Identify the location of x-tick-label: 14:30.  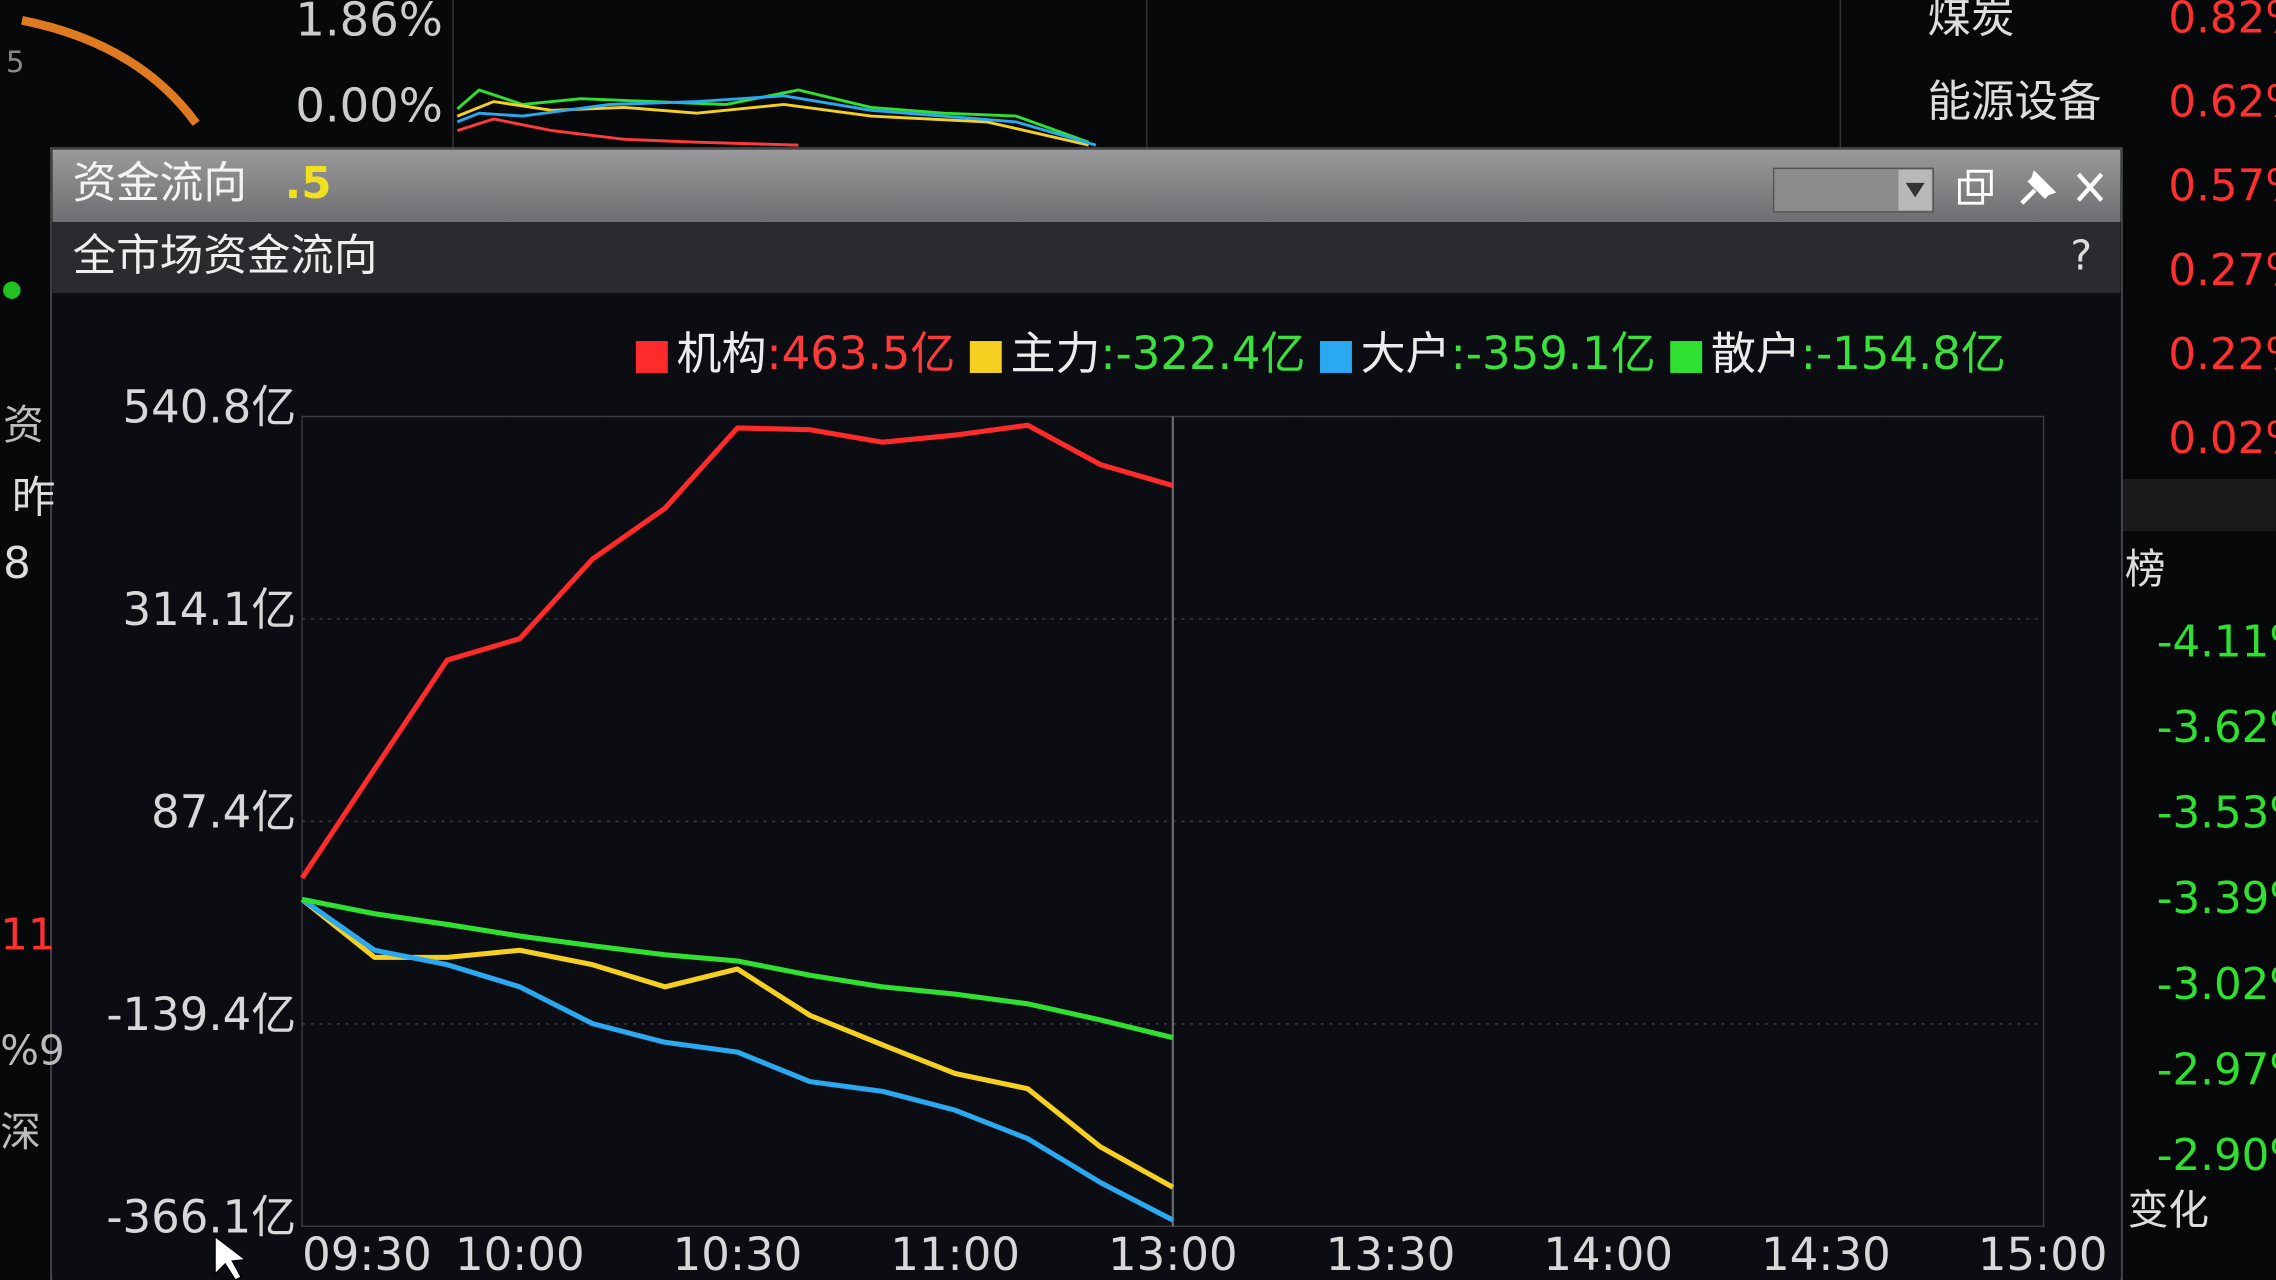
(1826, 1254).